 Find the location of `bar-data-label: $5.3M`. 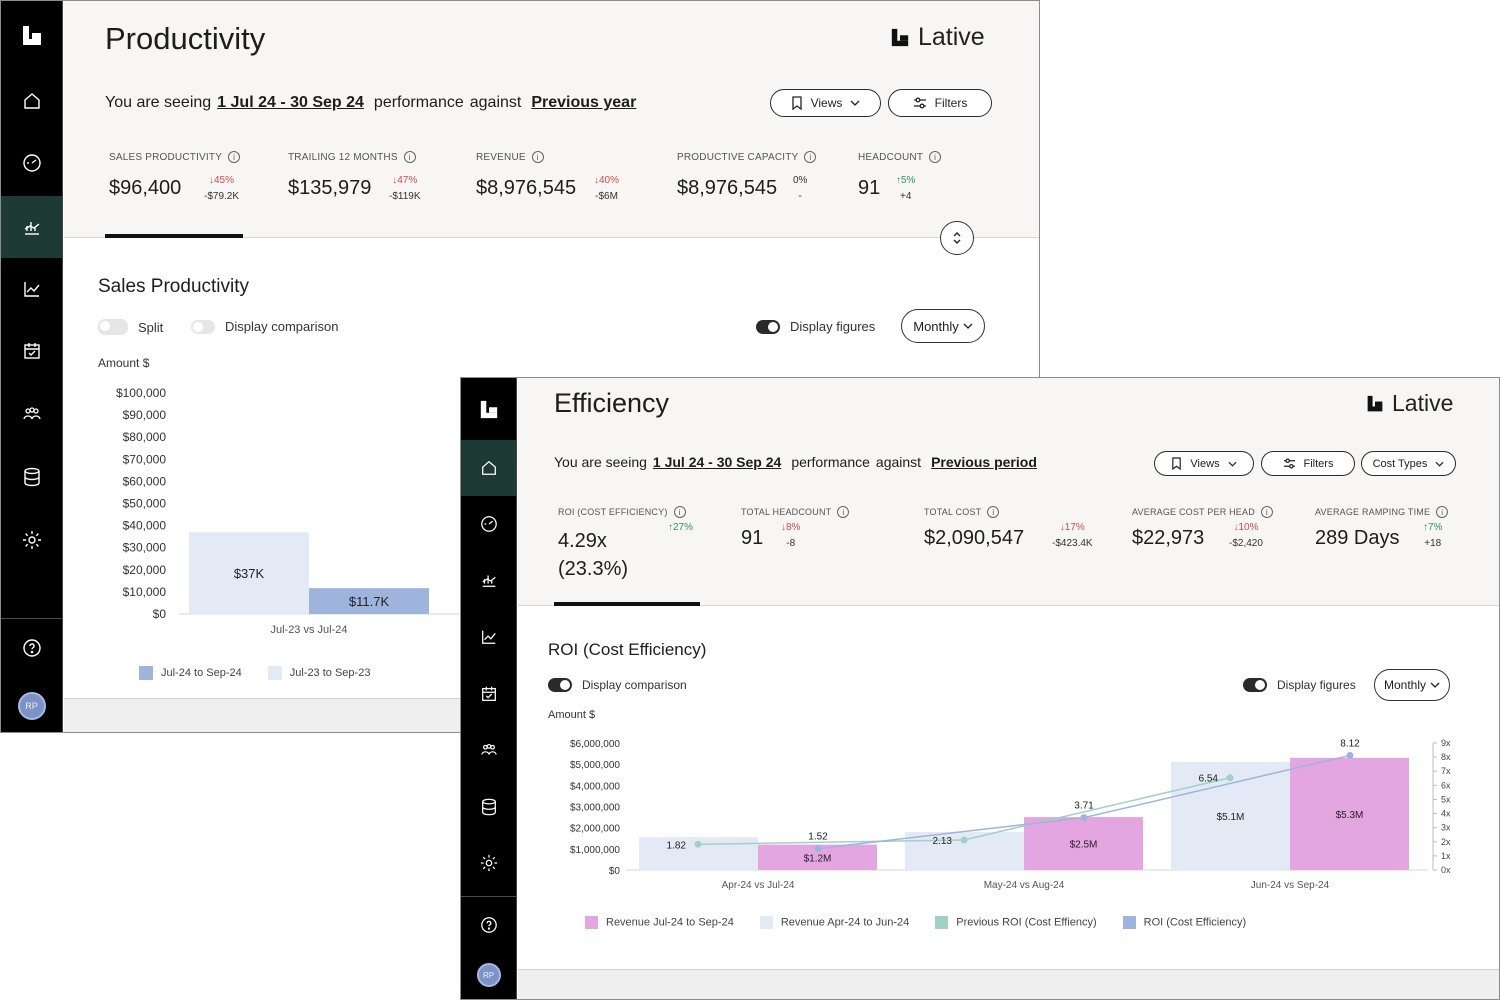

bar-data-label: $5.3M is located at coordinates (1350, 815).